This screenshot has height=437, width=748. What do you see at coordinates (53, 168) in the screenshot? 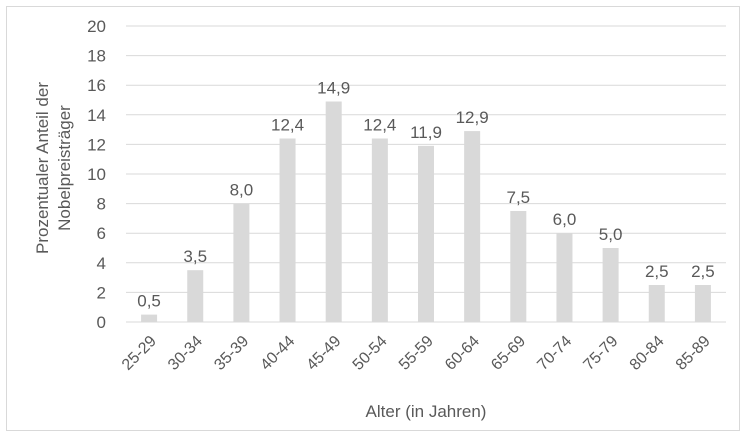
I see `y-axis-title: Prozentualer Anteil der Nobelpreisträger` at bounding box center [53, 168].